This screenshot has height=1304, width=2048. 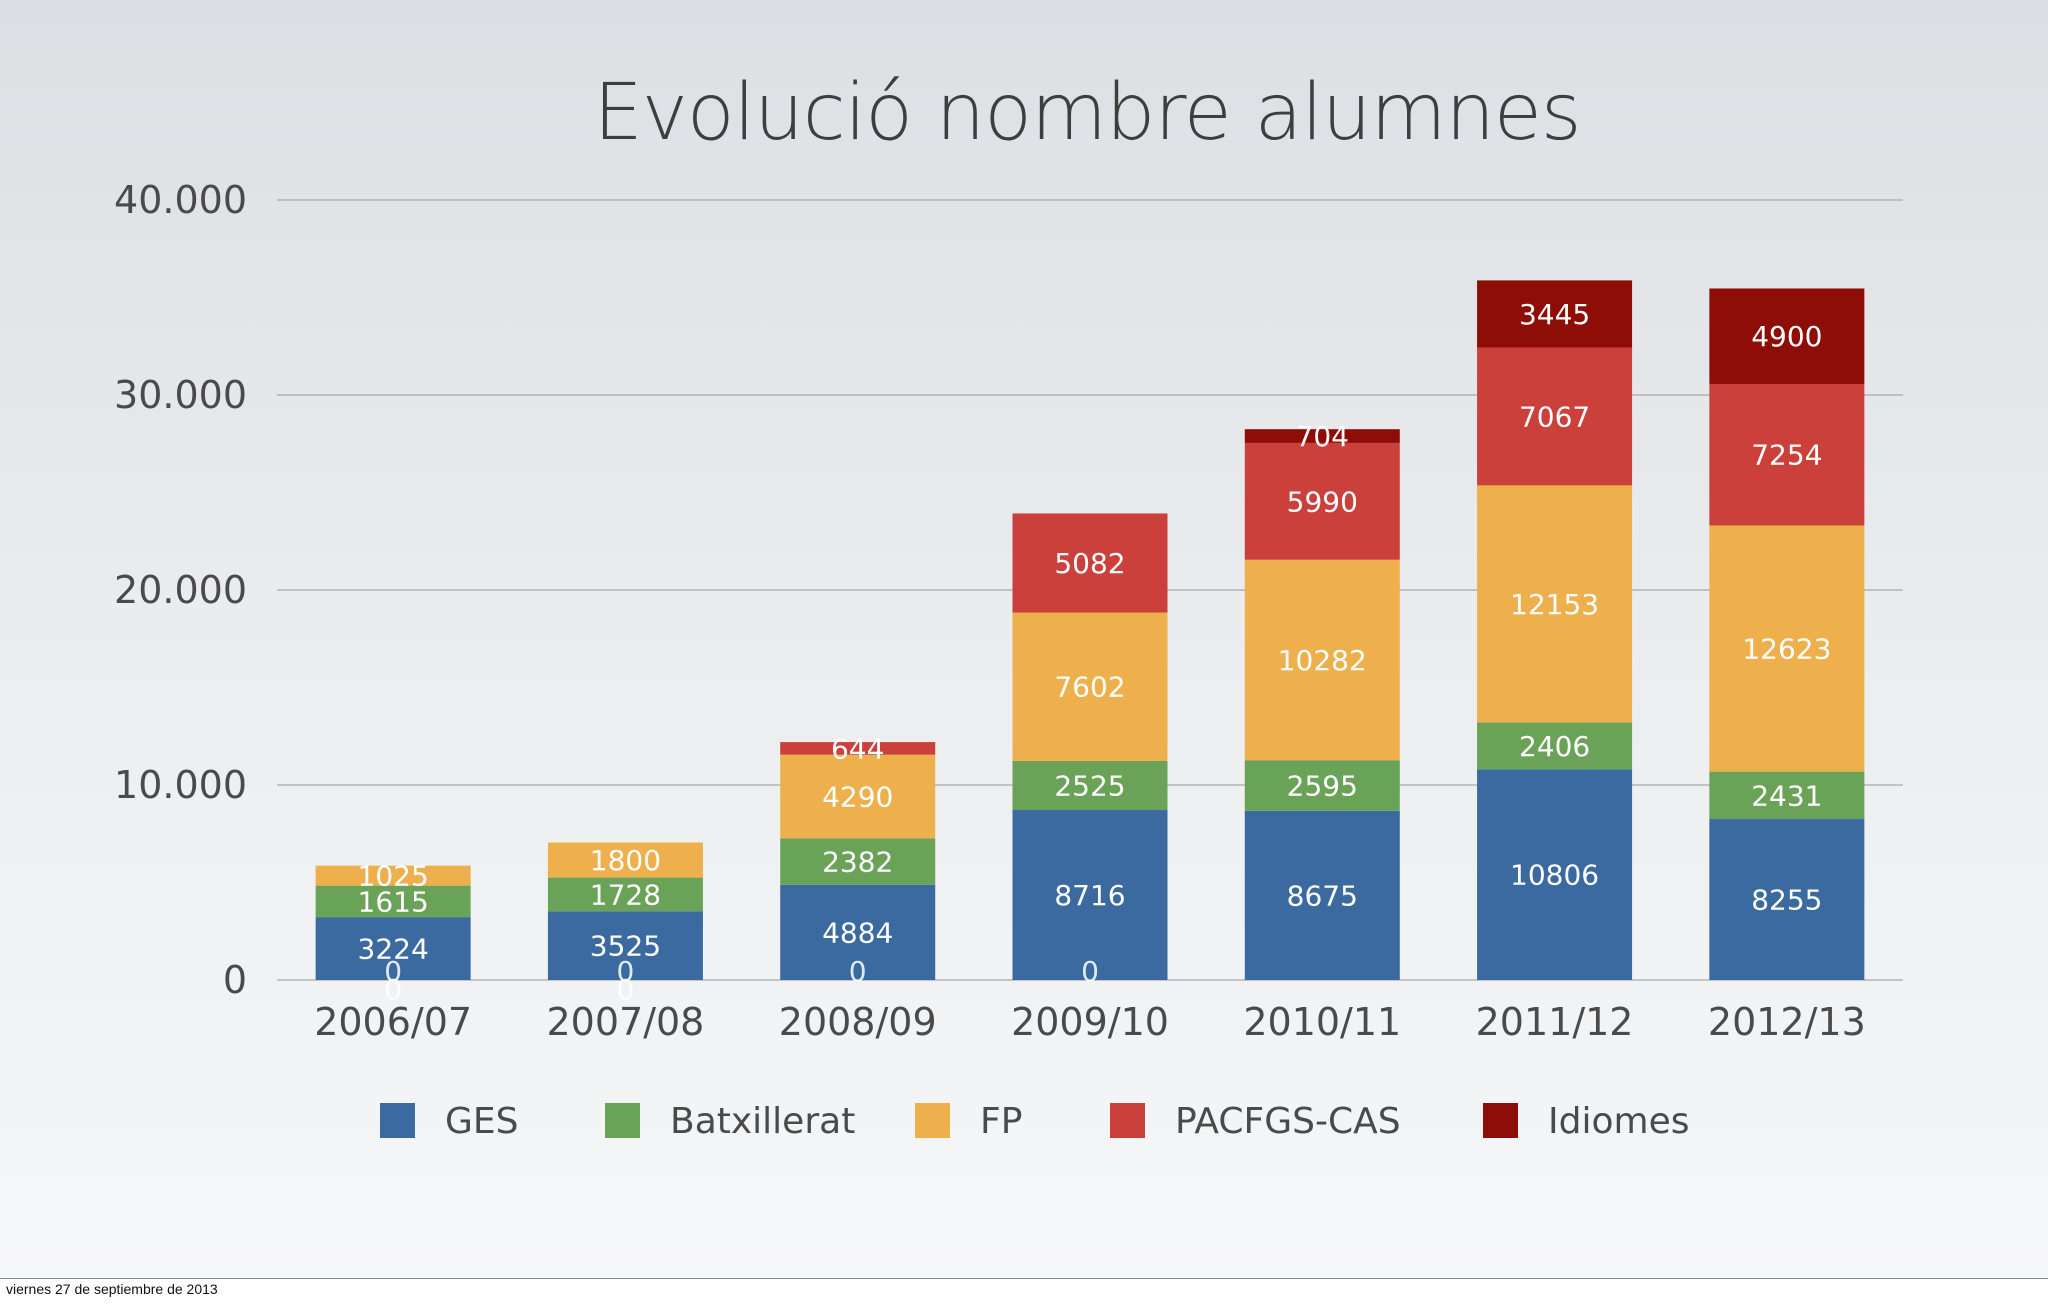 What do you see at coordinates (1555, 1022) in the screenshot?
I see `x-tick-label: 2011/12` at bounding box center [1555, 1022].